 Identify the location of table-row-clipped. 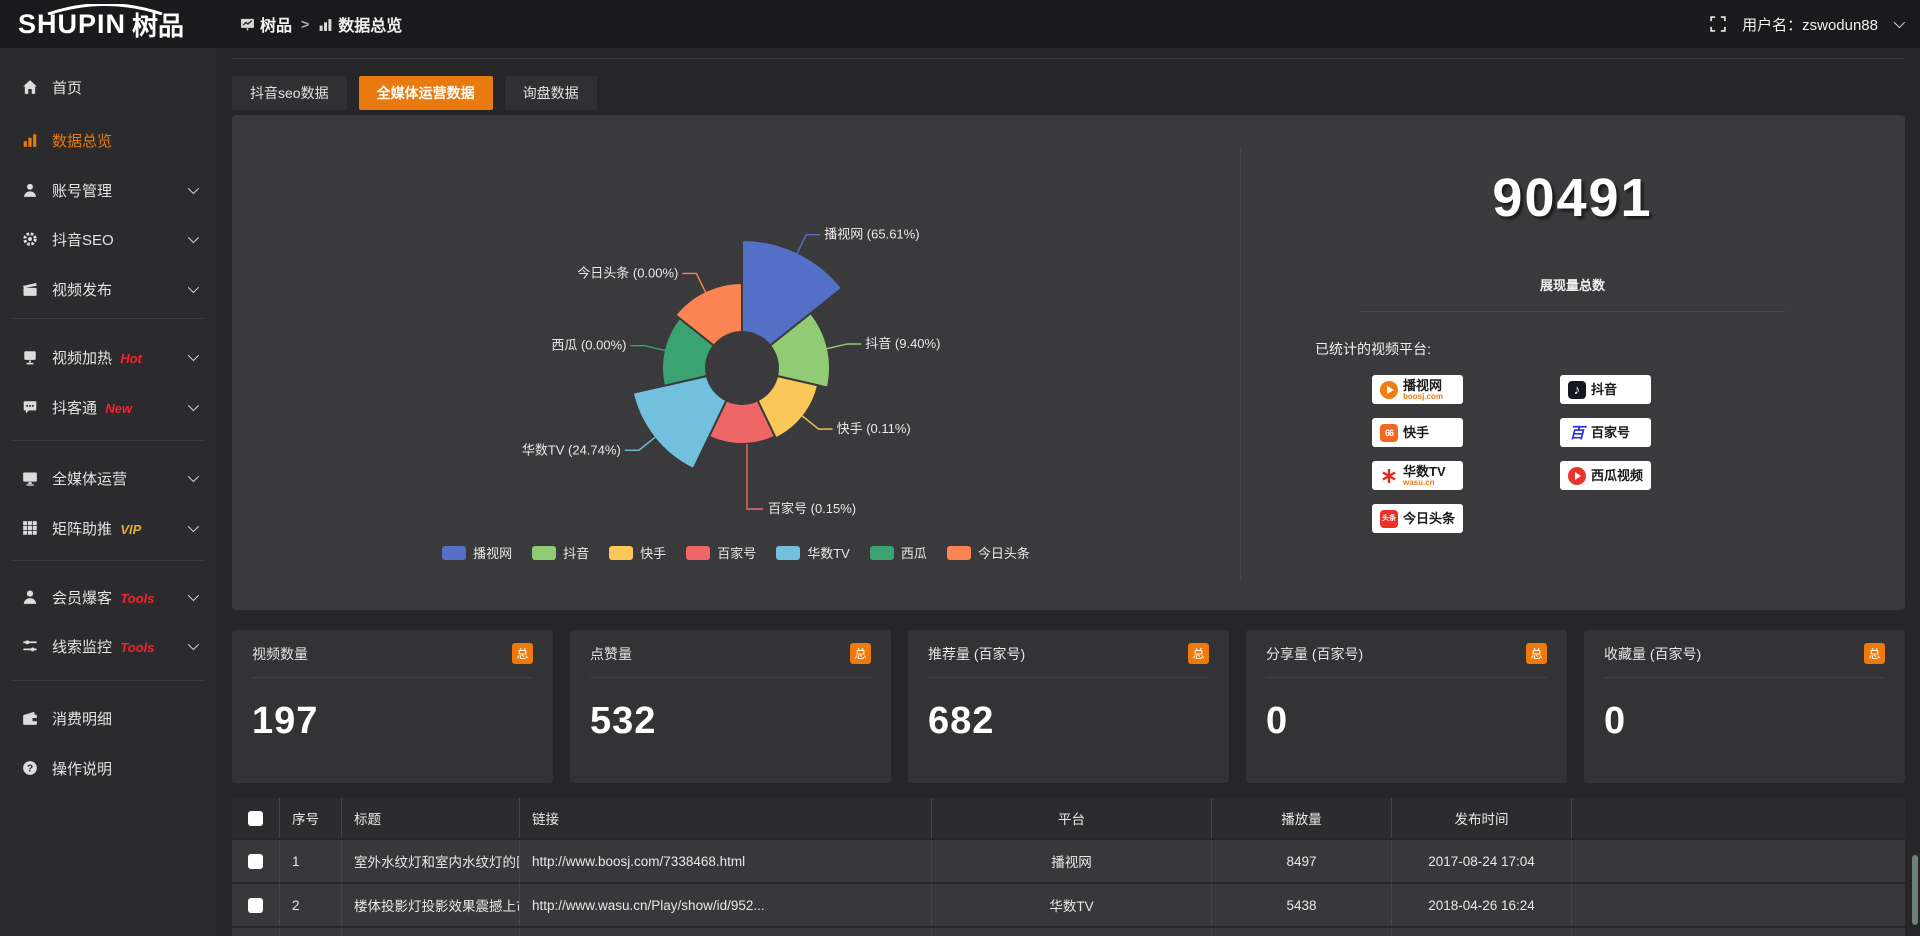
(1068, 932).